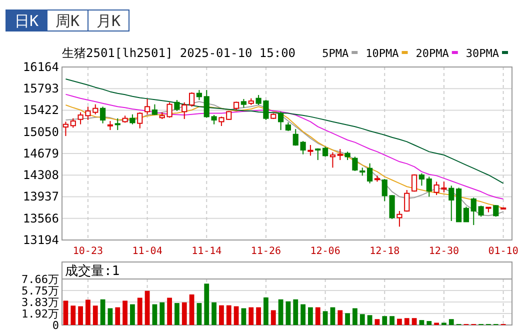 This screenshot has width=519, height=333. I want to click on x-tick-label: 12-06, so click(325, 251).